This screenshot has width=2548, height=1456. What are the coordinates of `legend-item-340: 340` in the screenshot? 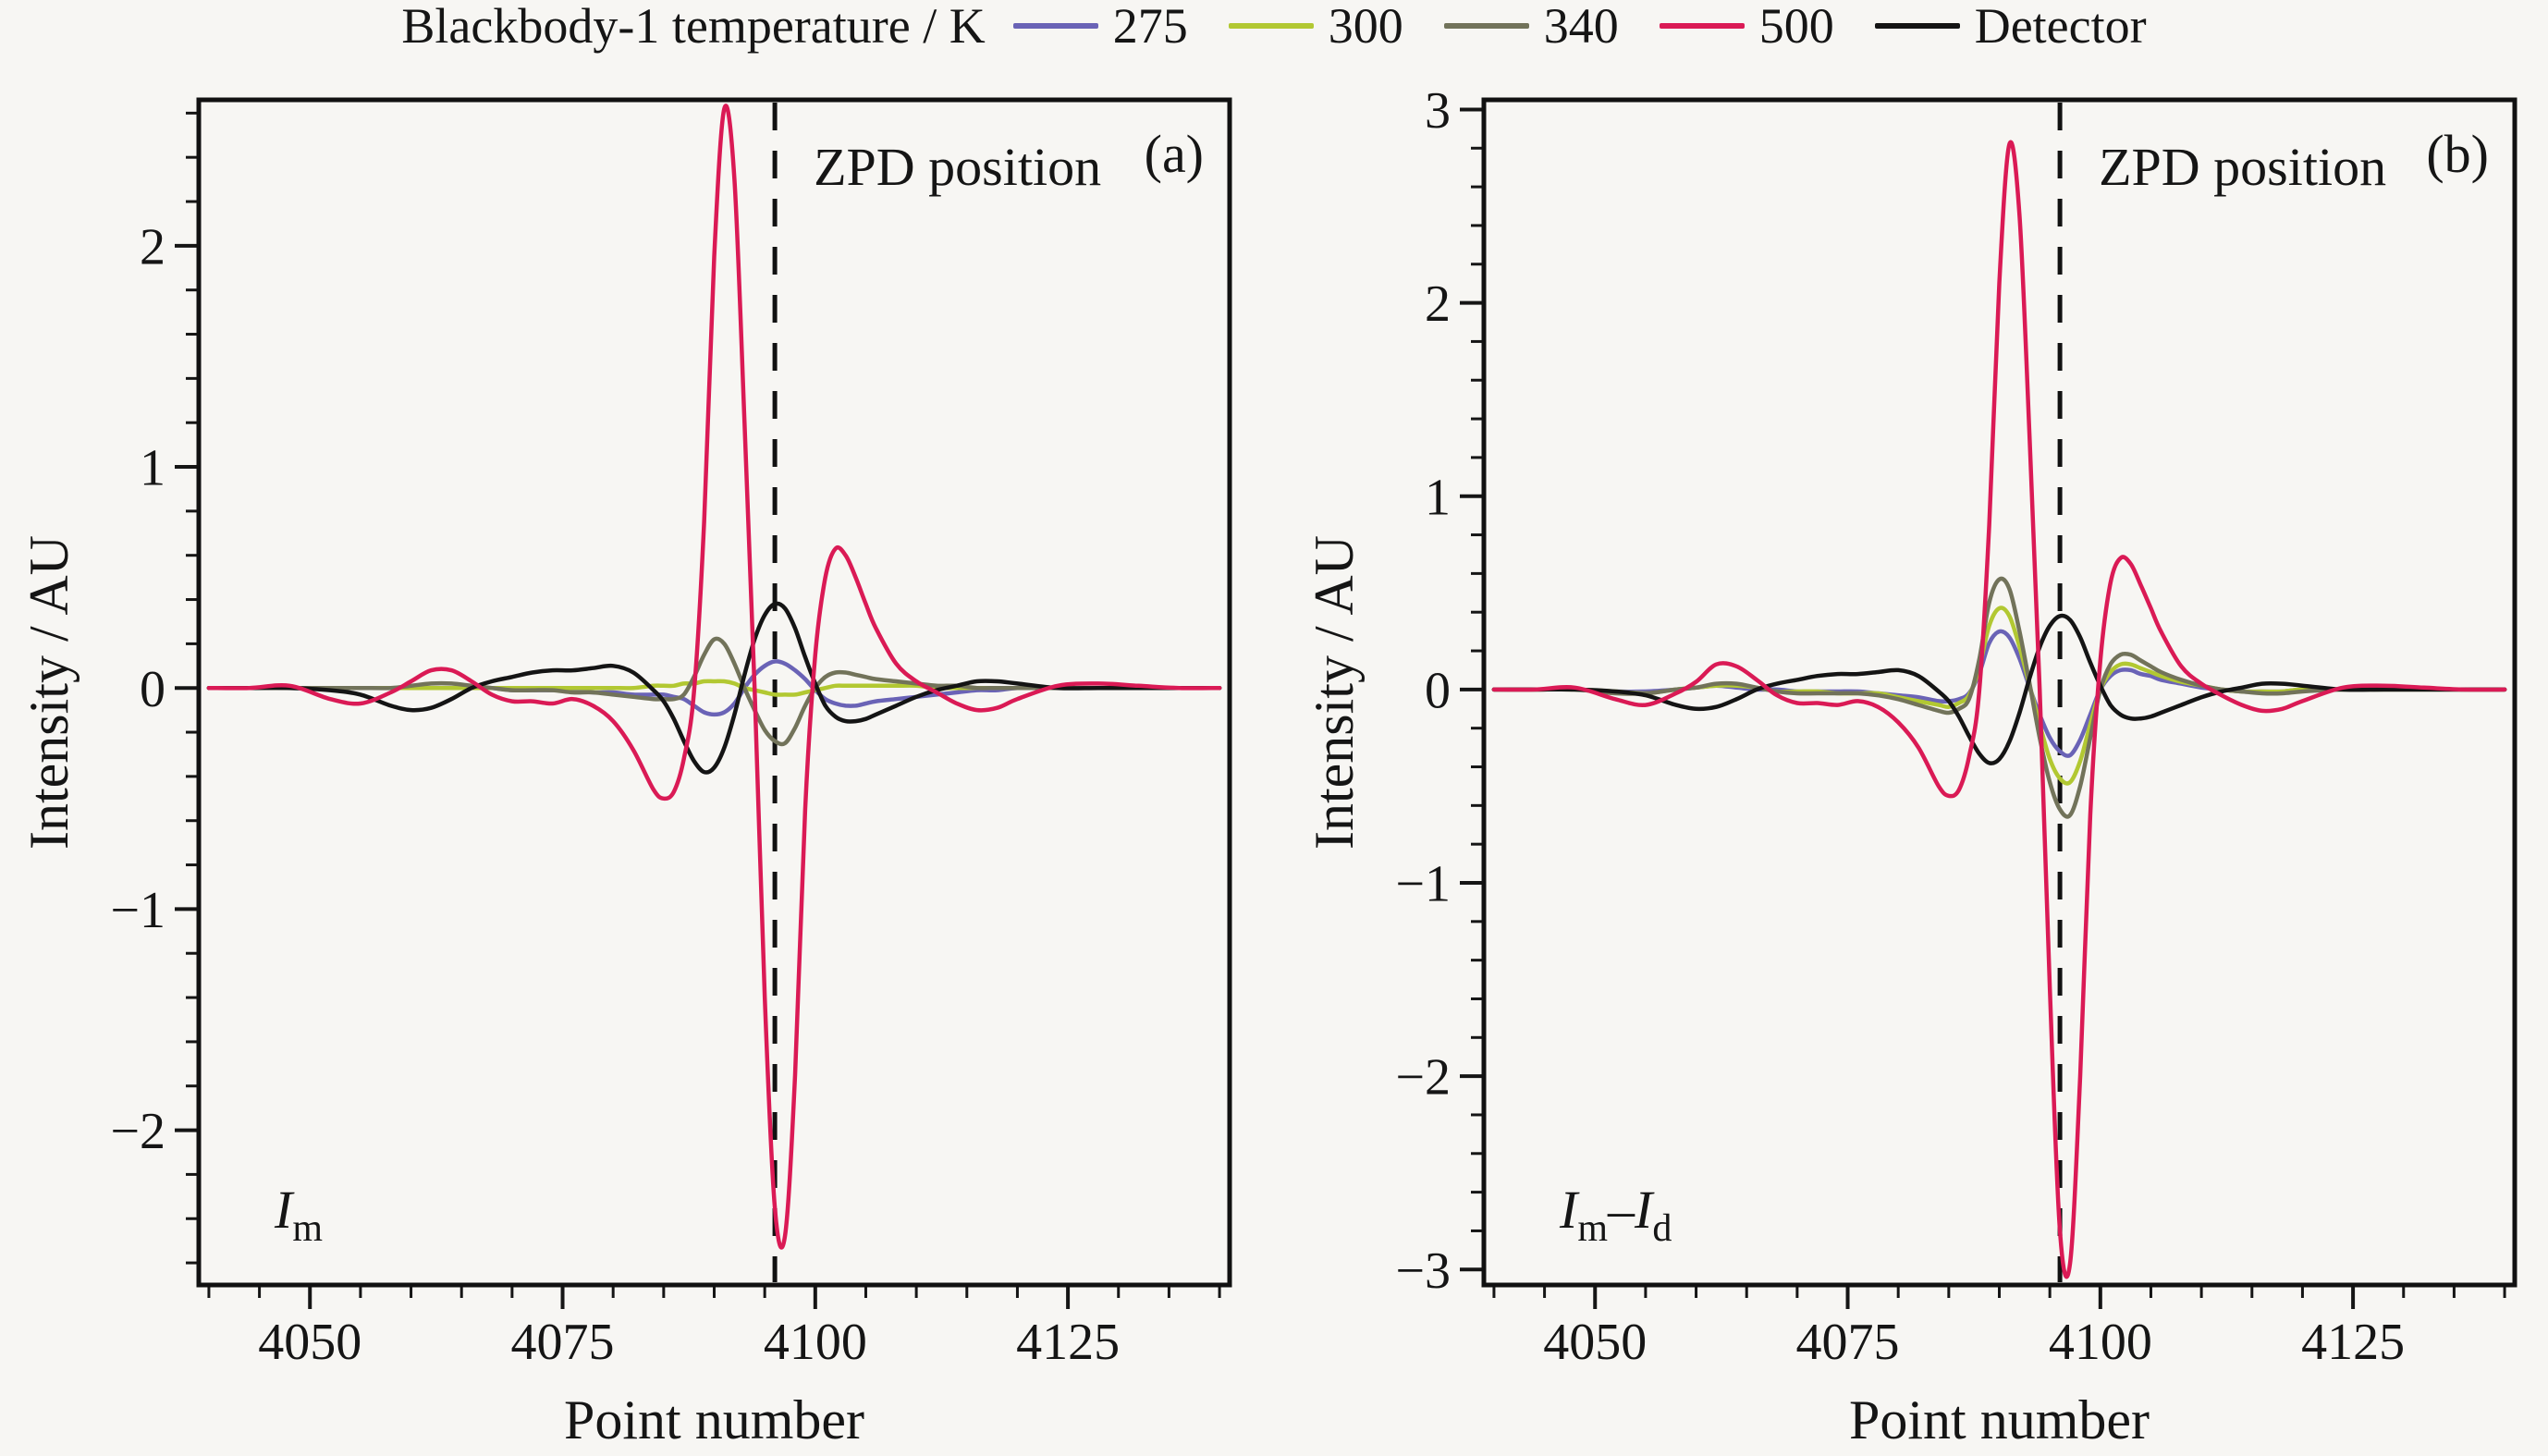 It's located at (1531, 27).